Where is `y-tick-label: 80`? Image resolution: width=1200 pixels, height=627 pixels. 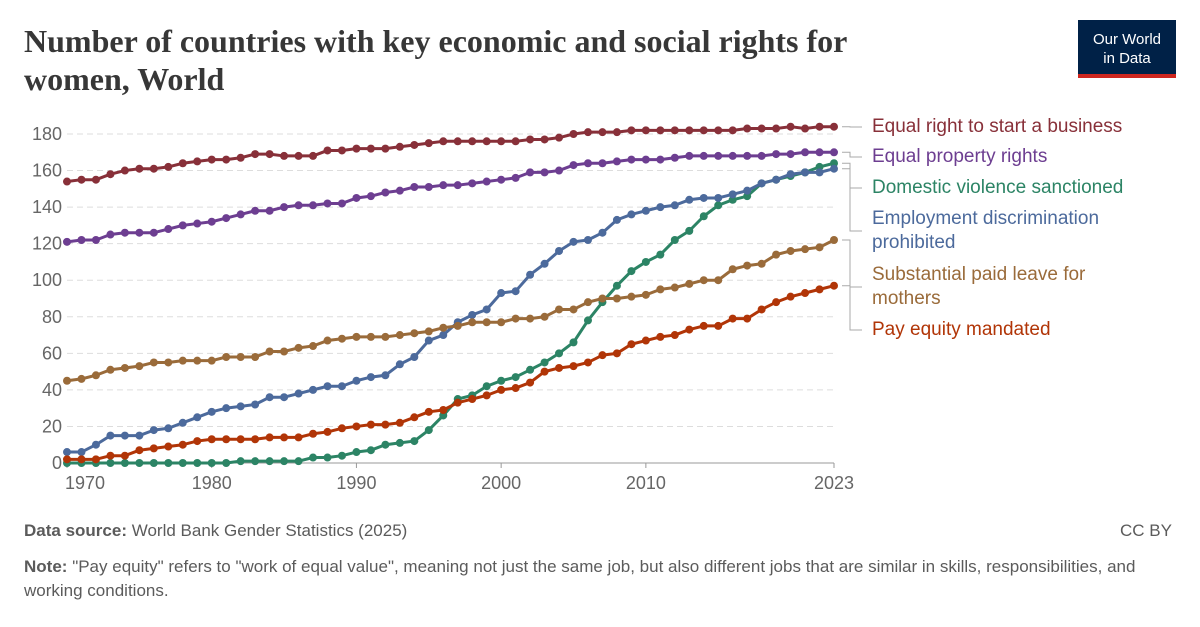
y-tick-label: 80 is located at coordinates (52, 317).